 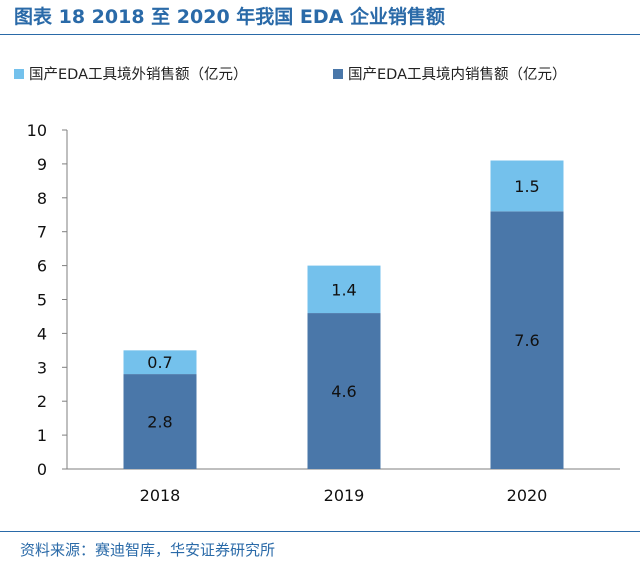 I want to click on legend-item-overseas: 国产EDA工具境外销售额（亿元）, so click(x=131, y=75).